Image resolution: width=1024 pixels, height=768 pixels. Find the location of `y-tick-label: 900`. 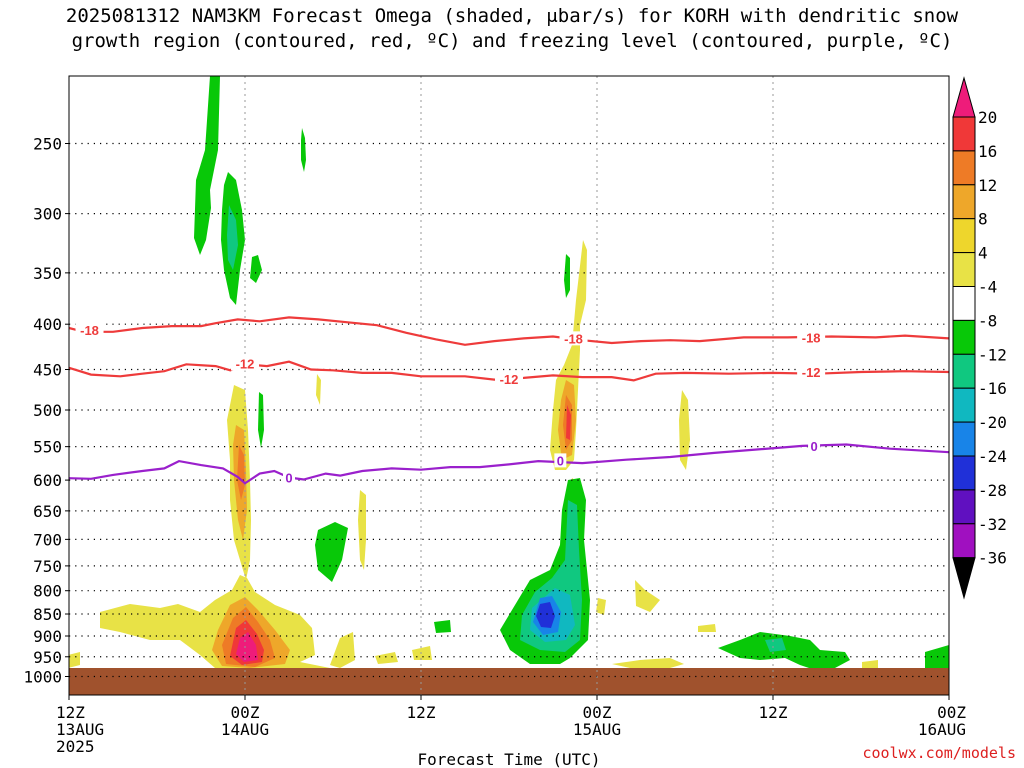

y-tick-label: 900 is located at coordinates (47, 636).